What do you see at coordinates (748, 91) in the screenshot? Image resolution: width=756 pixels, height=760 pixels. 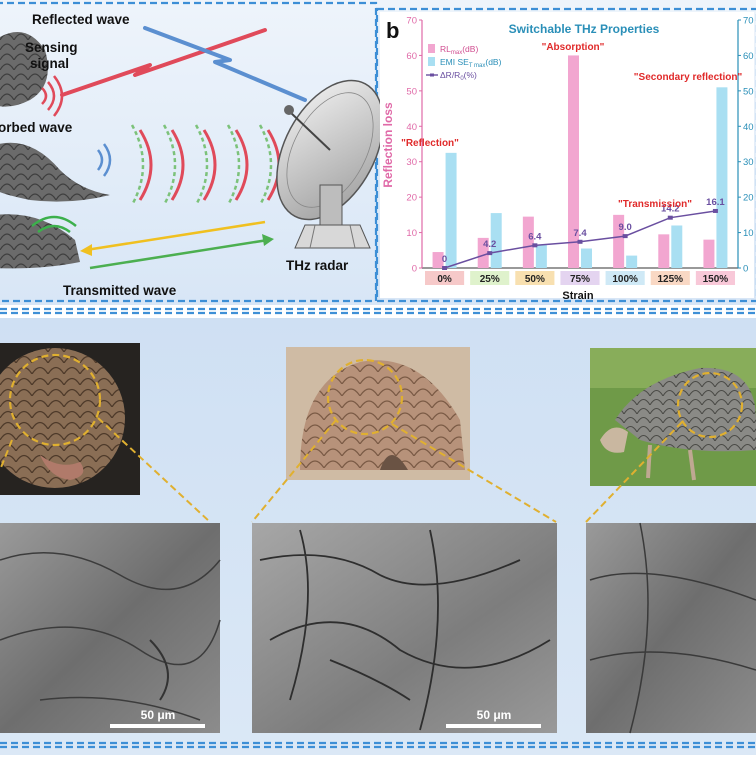 I see `y-tick-label-right: 50` at bounding box center [748, 91].